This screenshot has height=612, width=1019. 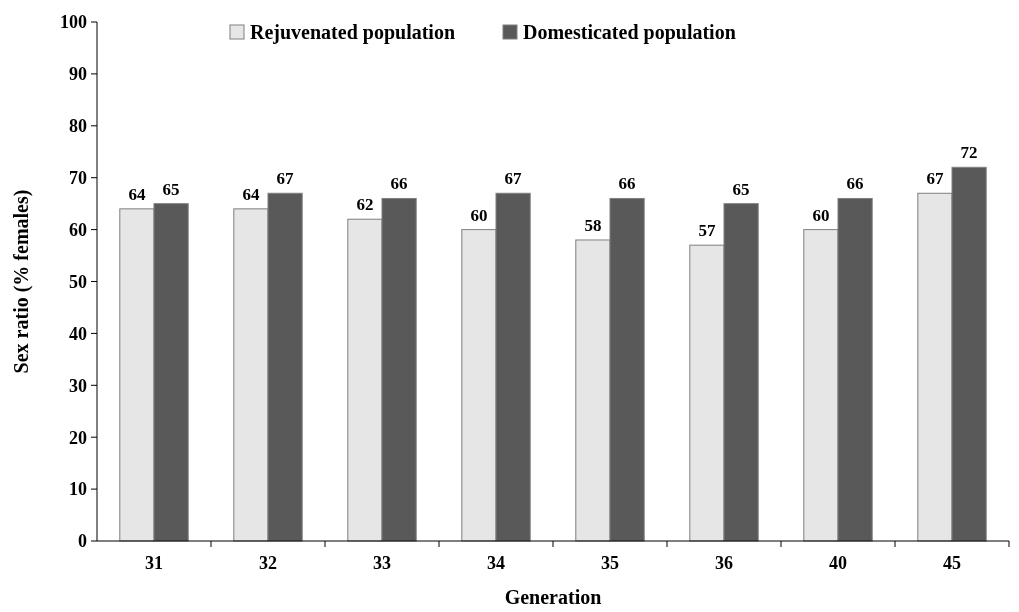 I want to click on y-tick-label: 30, so click(x=78, y=385).